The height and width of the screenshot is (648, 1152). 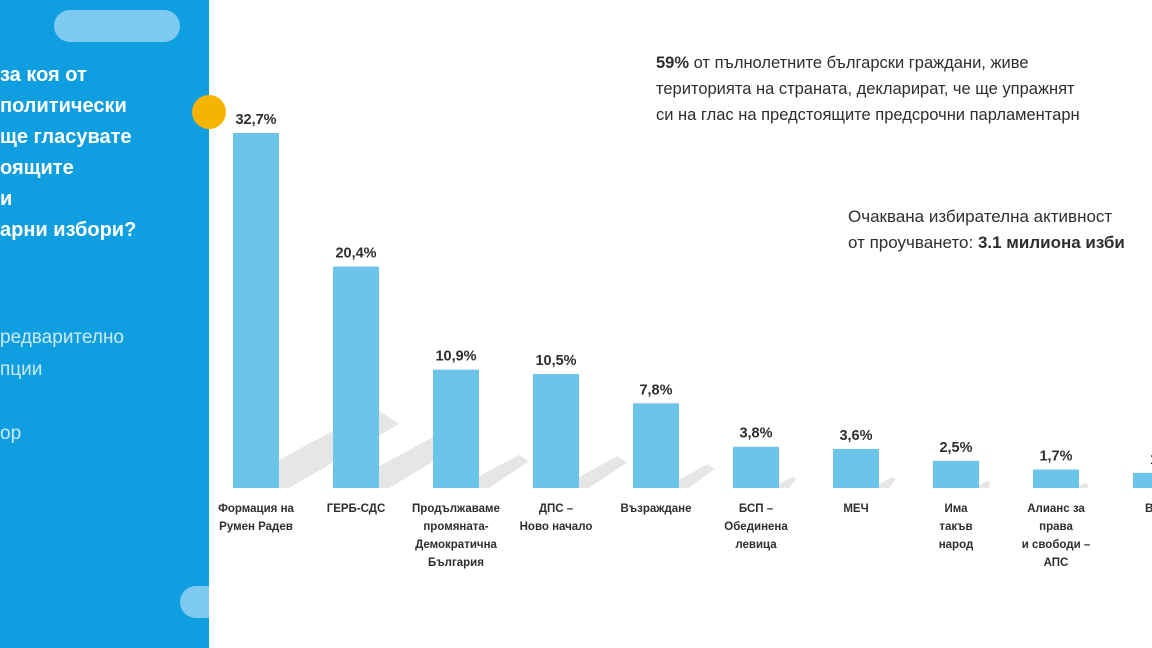 What do you see at coordinates (117, 26) in the screenshot?
I see `decorative-pill-top` at bounding box center [117, 26].